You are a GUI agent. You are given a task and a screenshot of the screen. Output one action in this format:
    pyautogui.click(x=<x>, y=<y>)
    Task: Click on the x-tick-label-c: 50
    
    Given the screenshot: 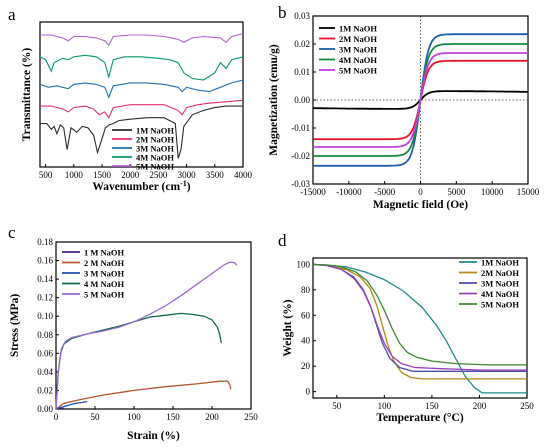 What is the action you would take?
    pyautogui.click(x=96, y=417)
    